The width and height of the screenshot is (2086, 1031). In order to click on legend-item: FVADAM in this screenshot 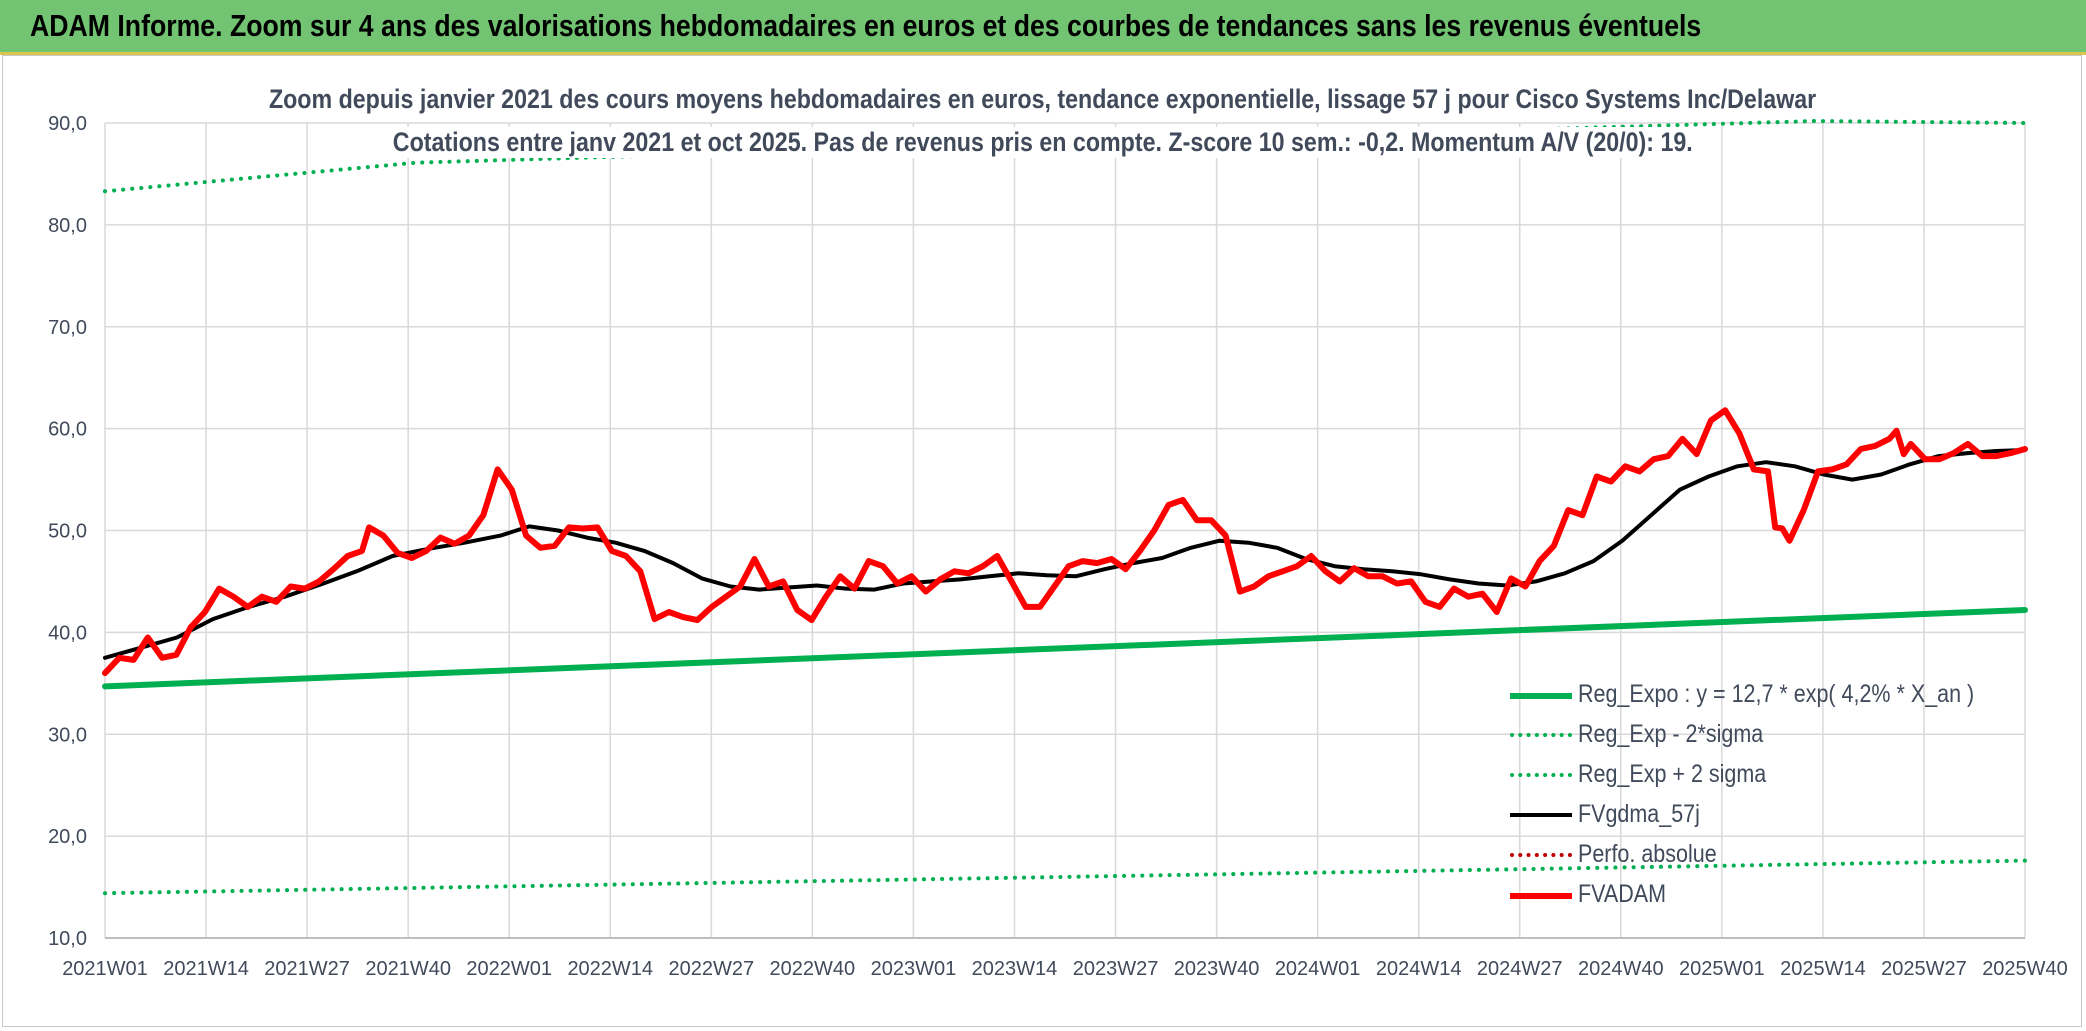, I will do `click(1760, 896)`.